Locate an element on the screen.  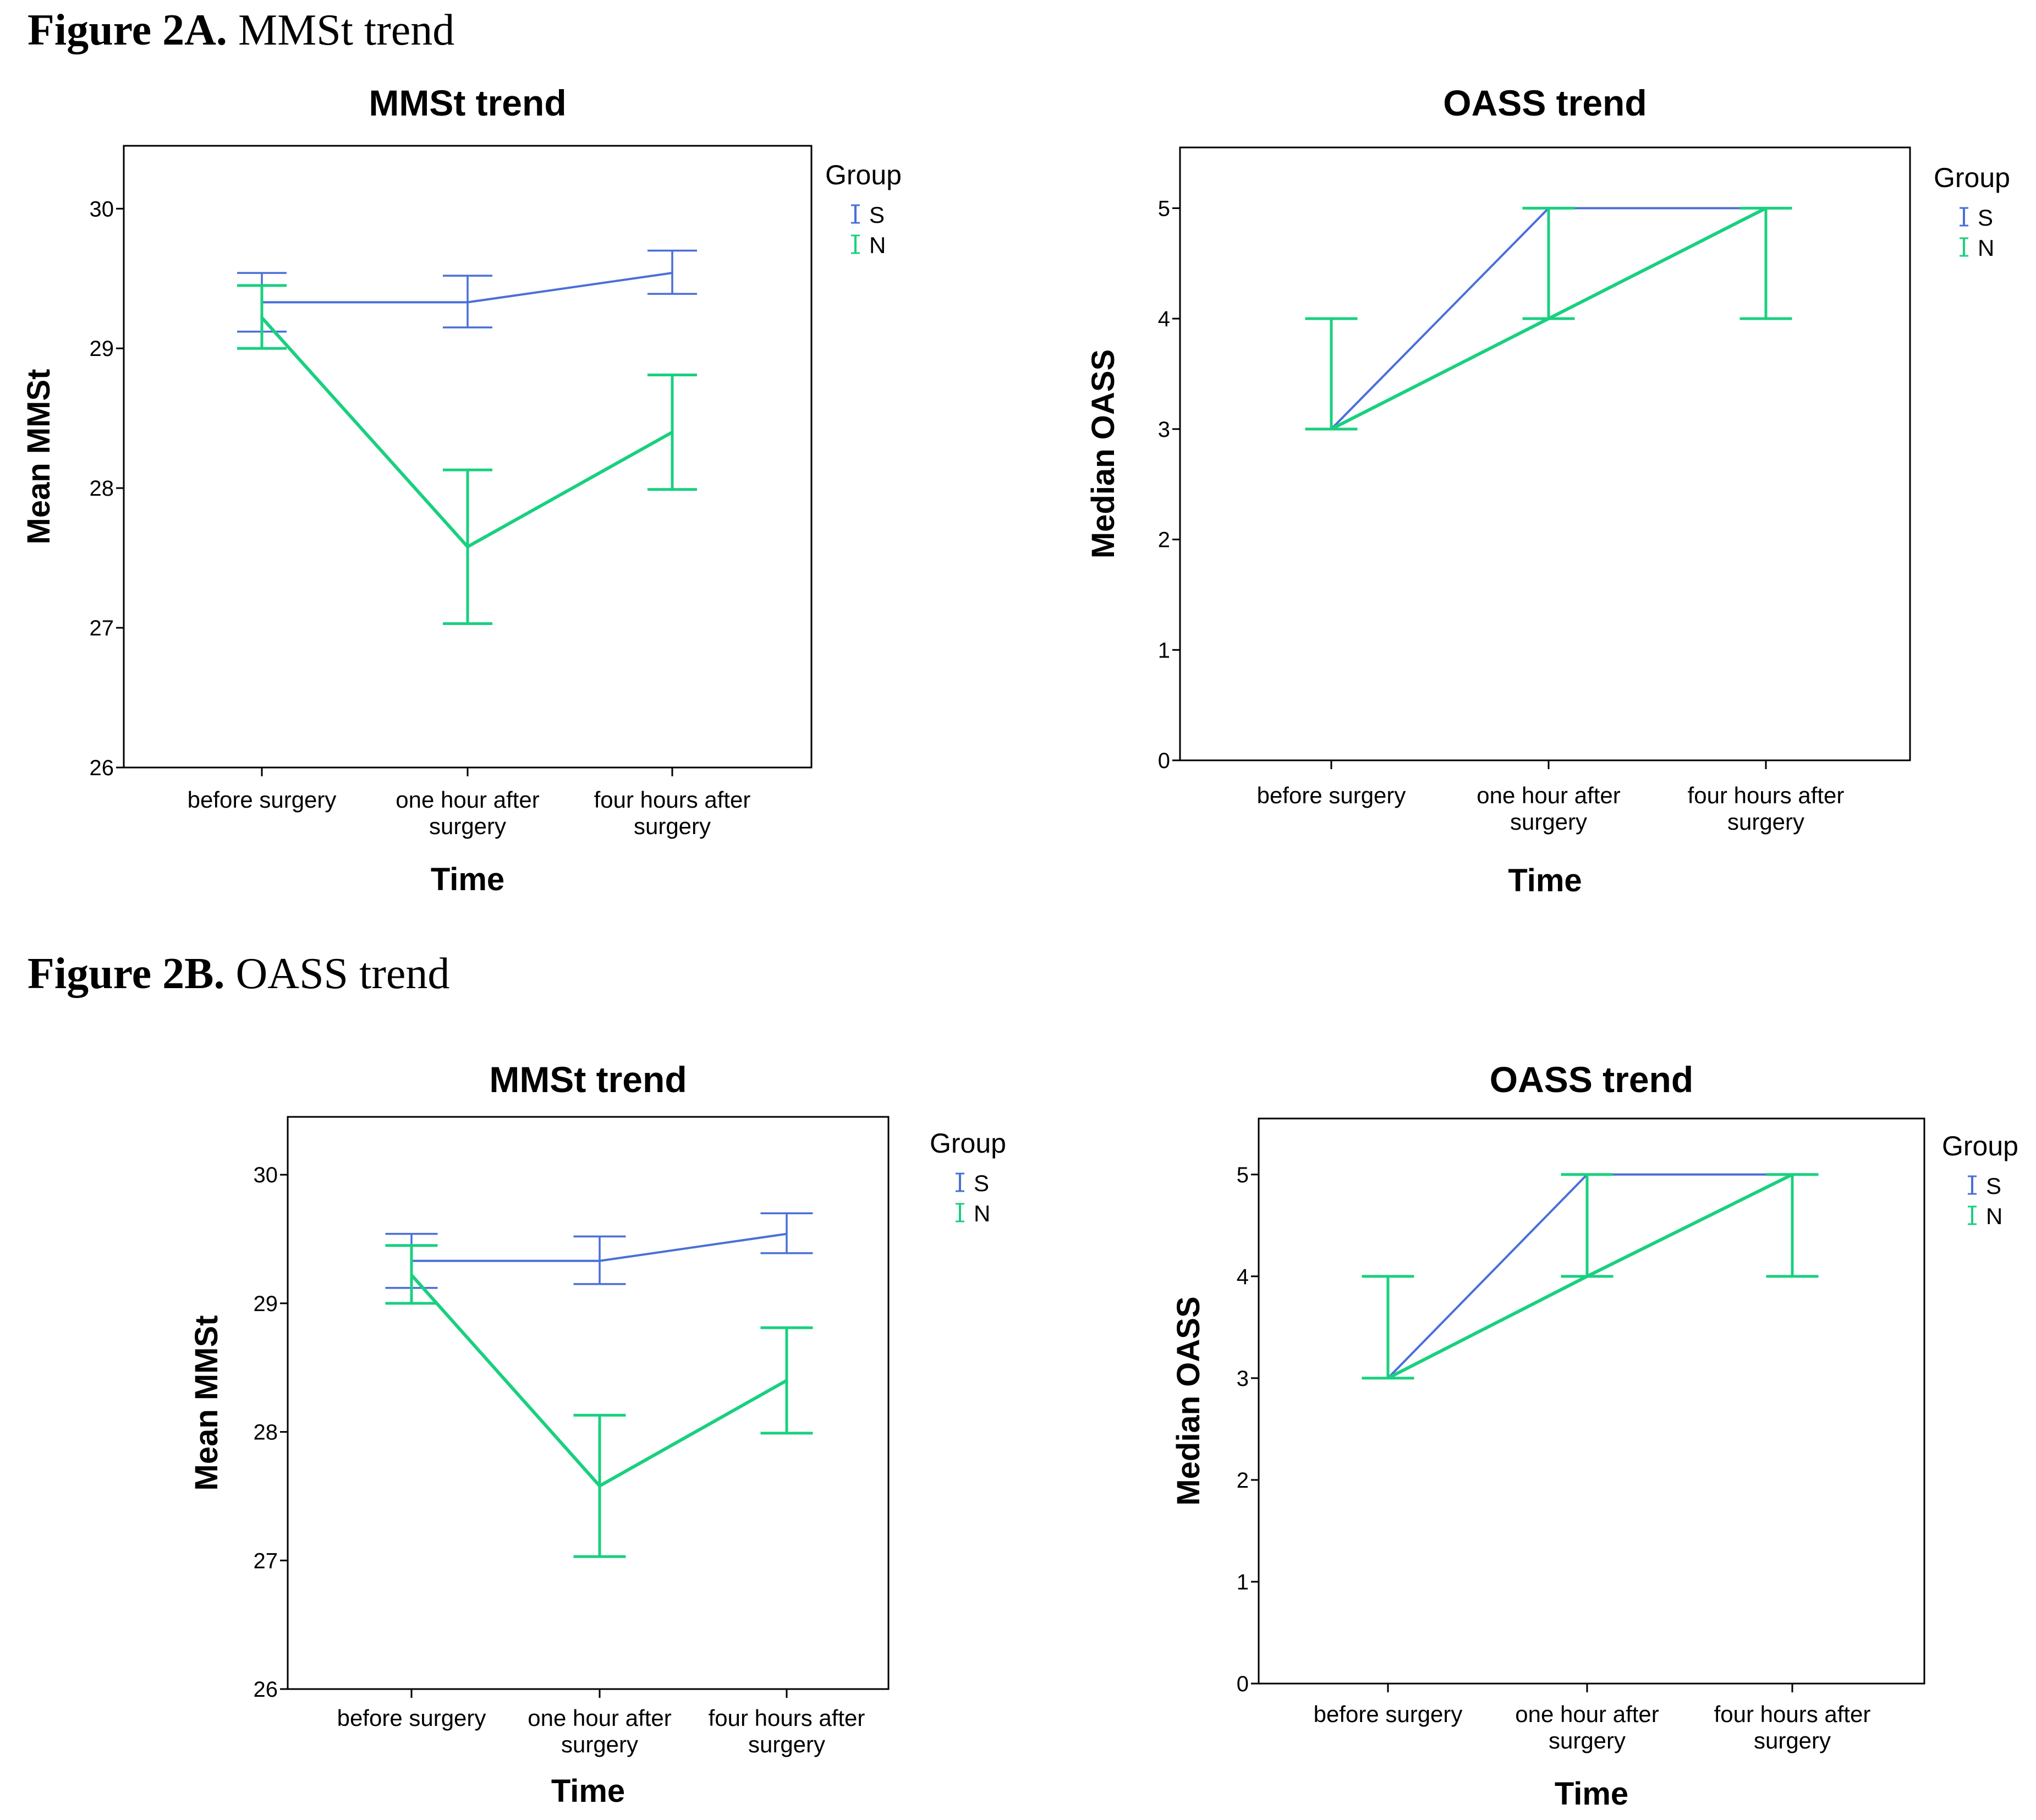
figure-caption-2a: Figure 2A. MMSt trend is located at coordinates (241, 31).